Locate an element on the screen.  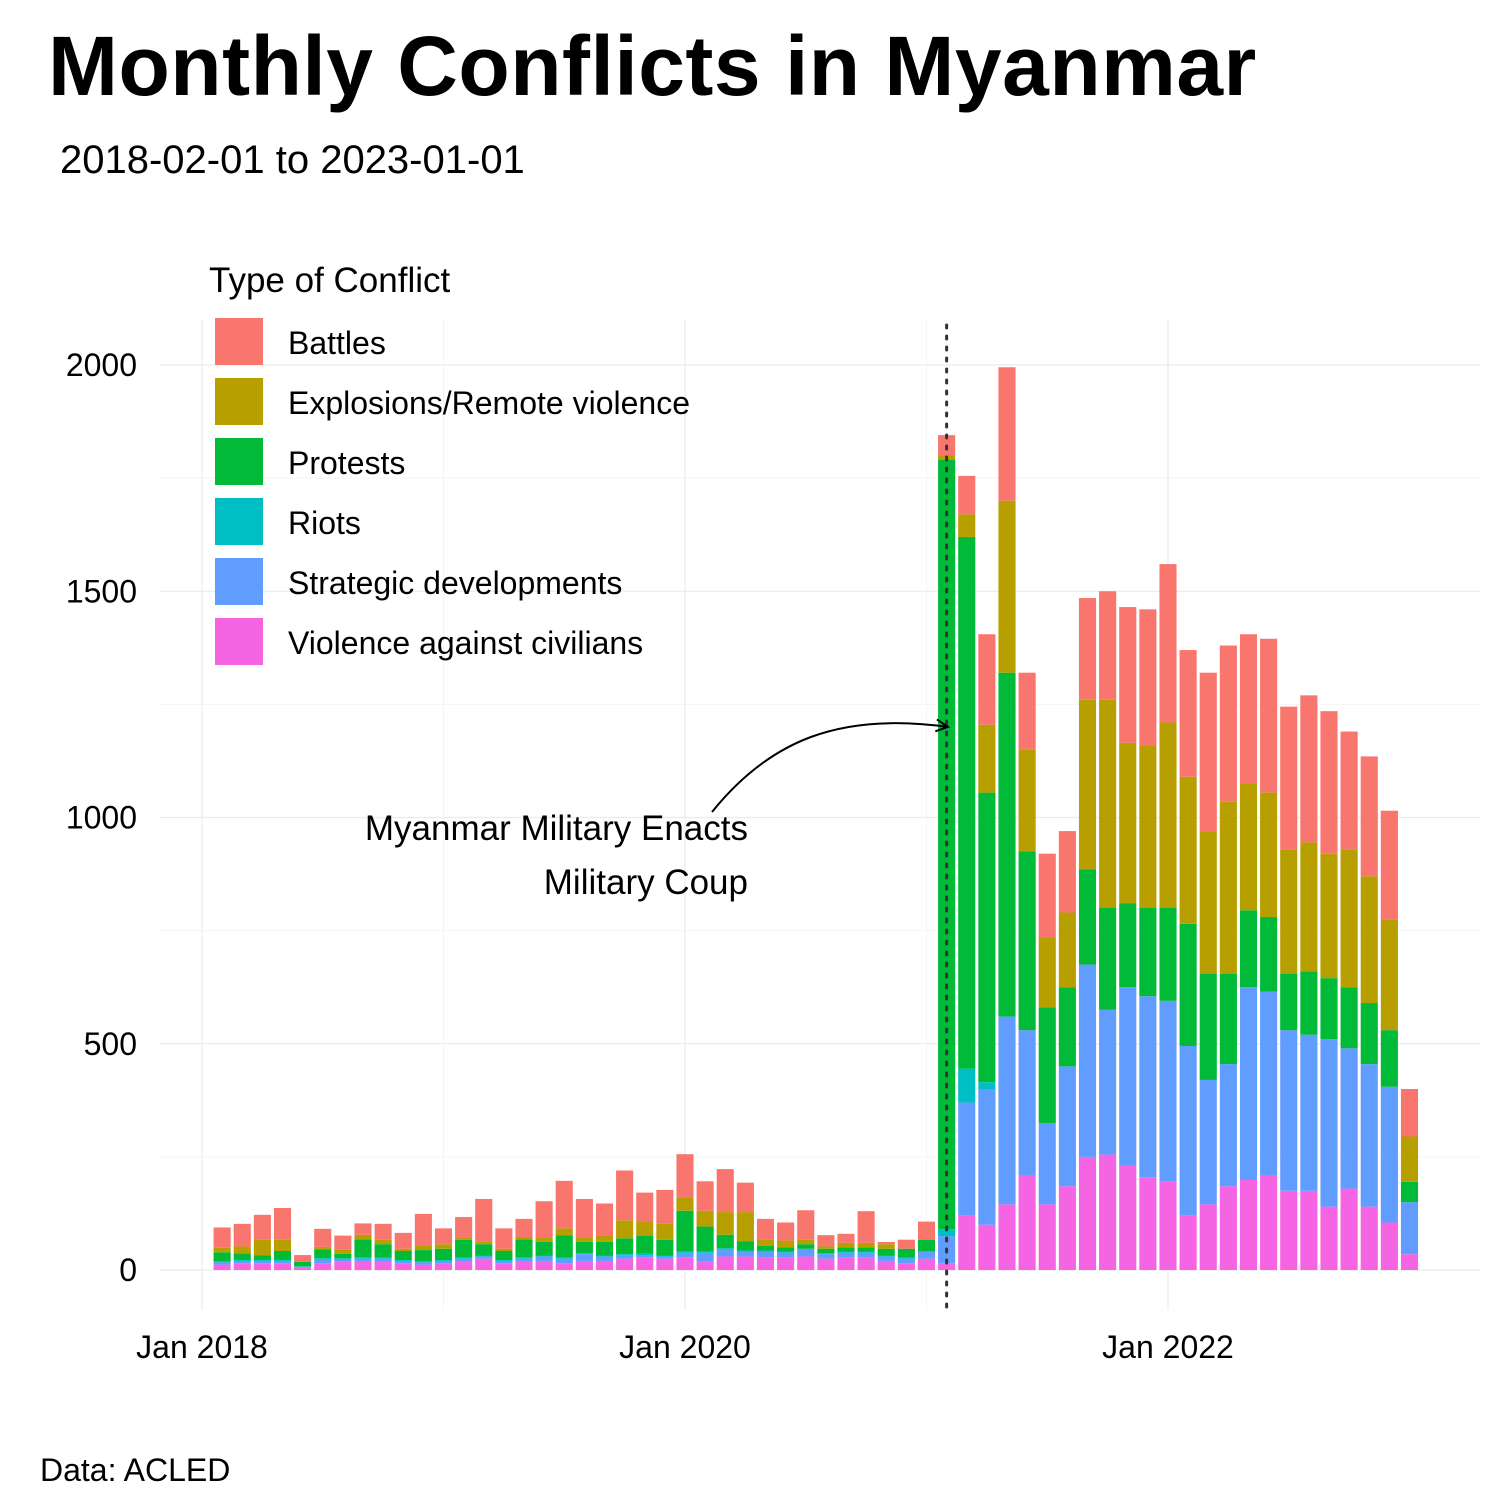
bar-segment: Strategic developments 2020-02: 20 is located at coordinates (705, 1257).